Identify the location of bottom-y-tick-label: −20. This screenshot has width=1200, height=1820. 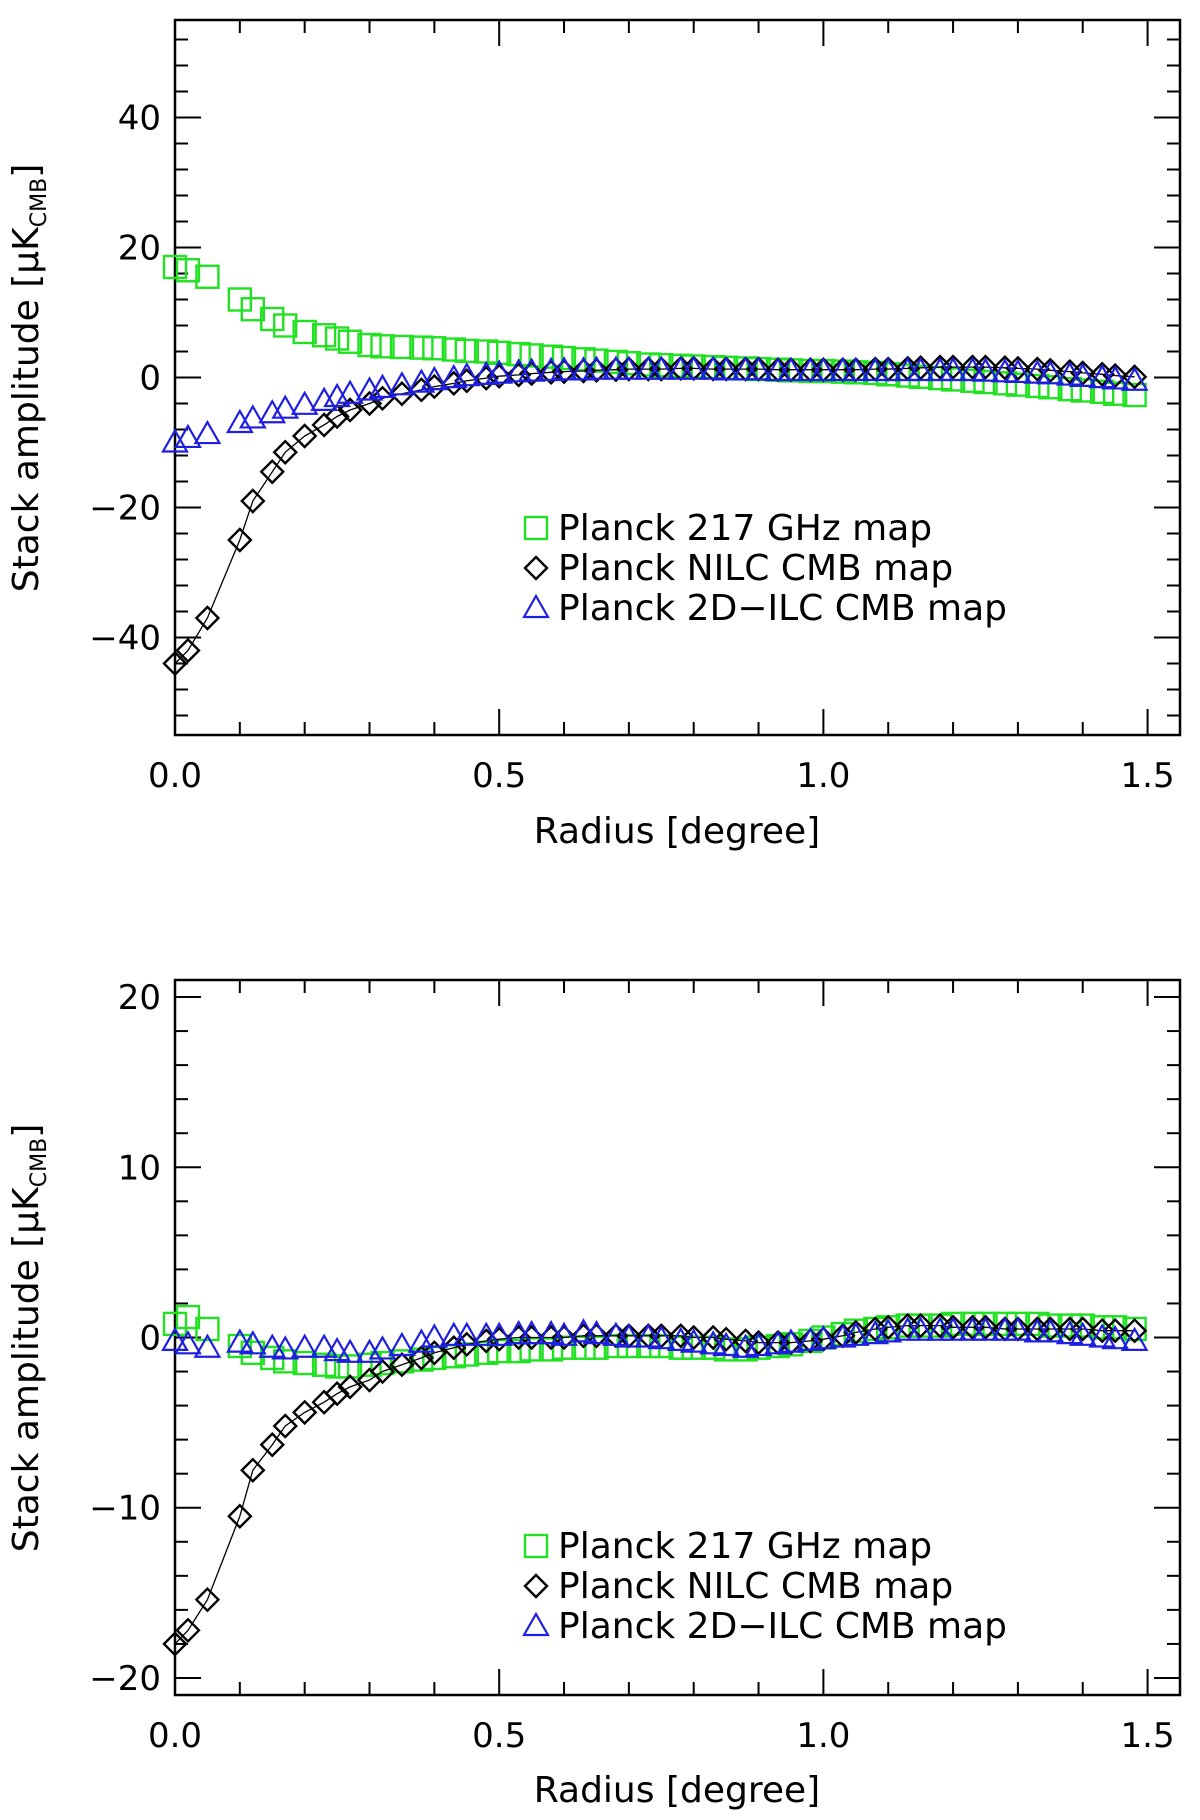
(125, 1679).